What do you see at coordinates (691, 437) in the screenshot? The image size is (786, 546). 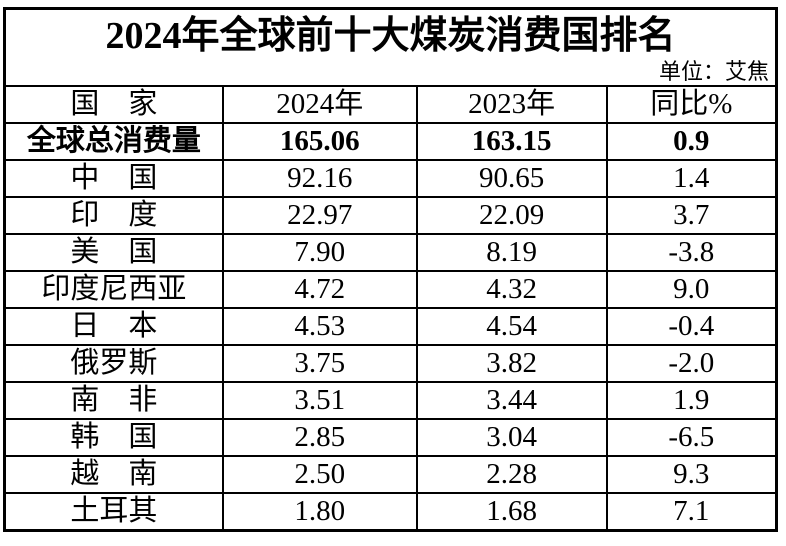 I see `cell-yoy: -6.5` at bounding box center [691, 437].